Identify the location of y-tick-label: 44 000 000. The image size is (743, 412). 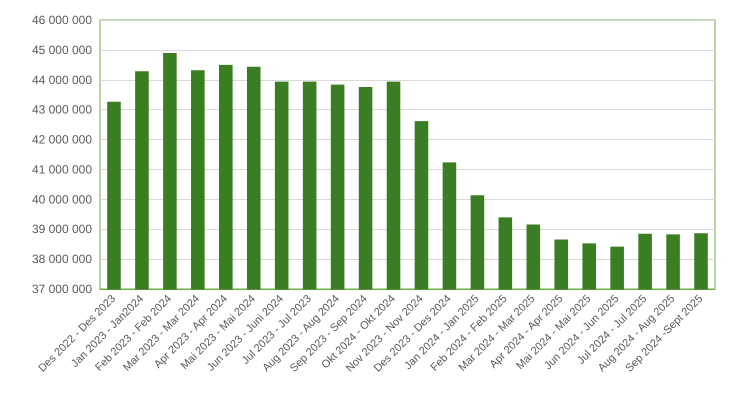
(62, 79).